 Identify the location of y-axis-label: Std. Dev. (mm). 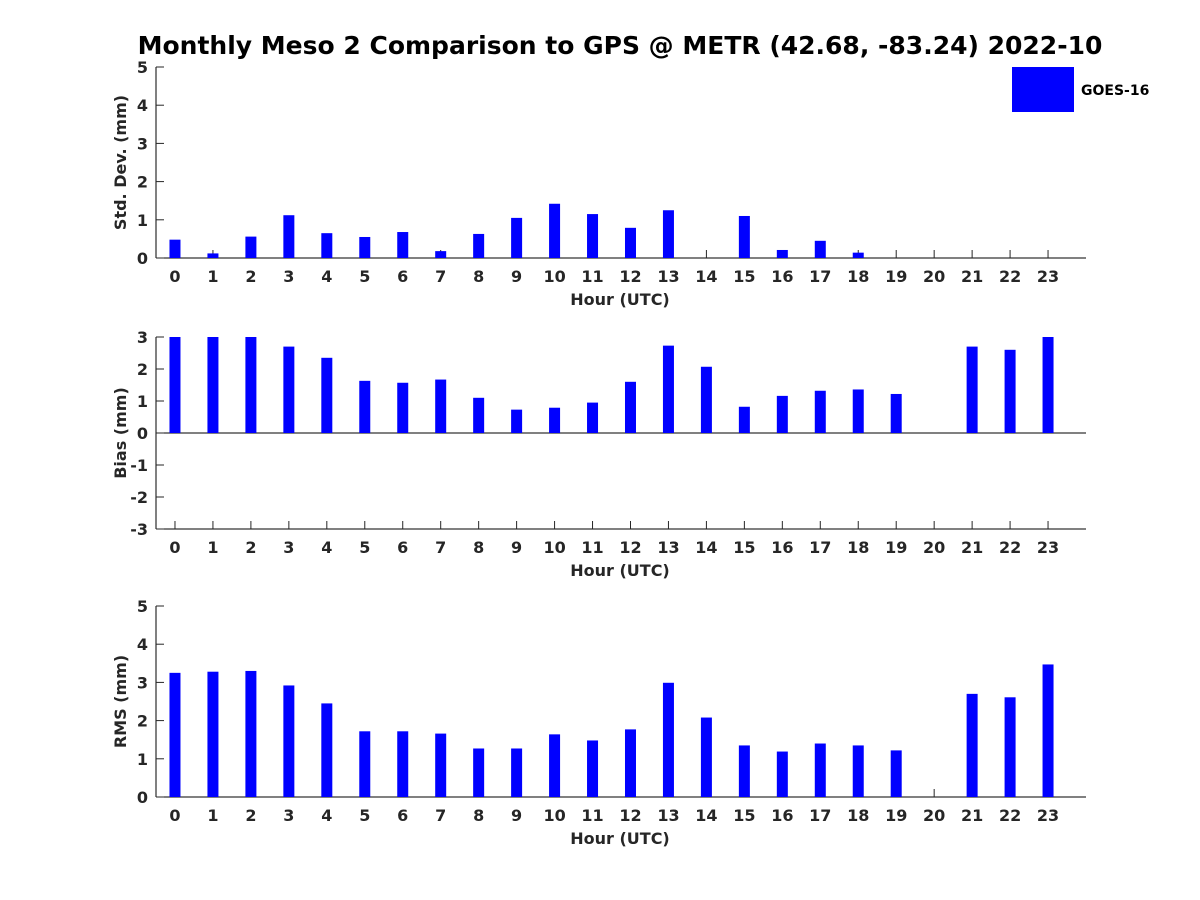
(120, 162).